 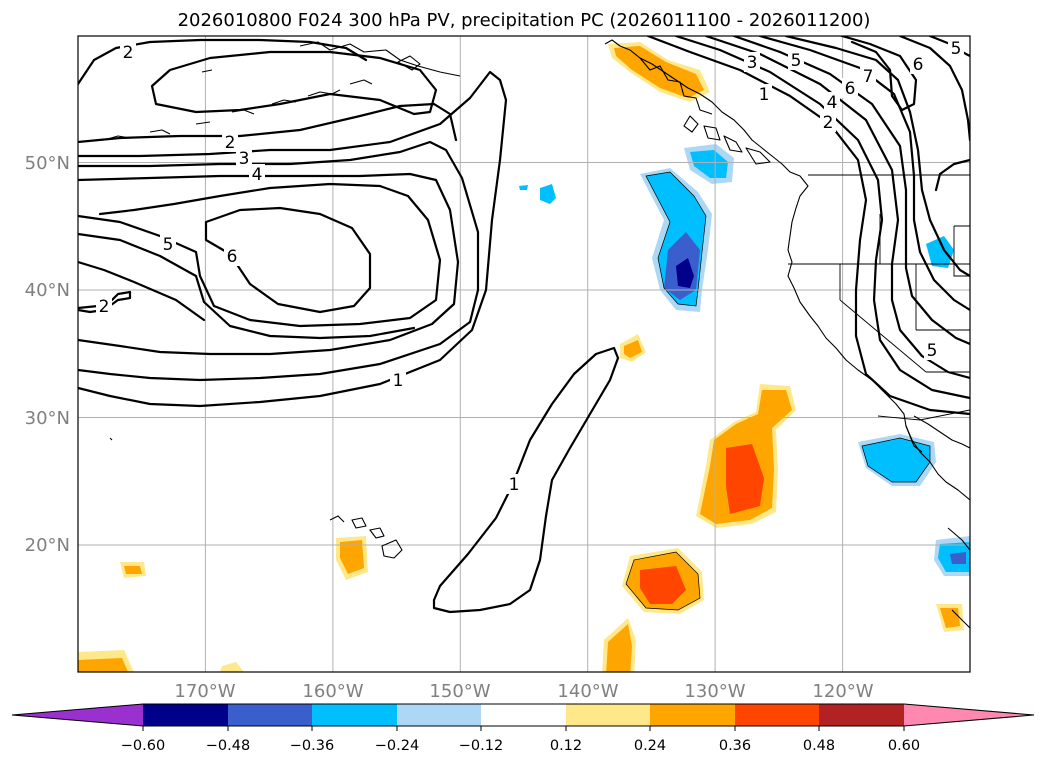 What do you see at coordinates (659, 72) in the screenshot?
I see `precip-alaska-positive` at bounding box center [659, 72].